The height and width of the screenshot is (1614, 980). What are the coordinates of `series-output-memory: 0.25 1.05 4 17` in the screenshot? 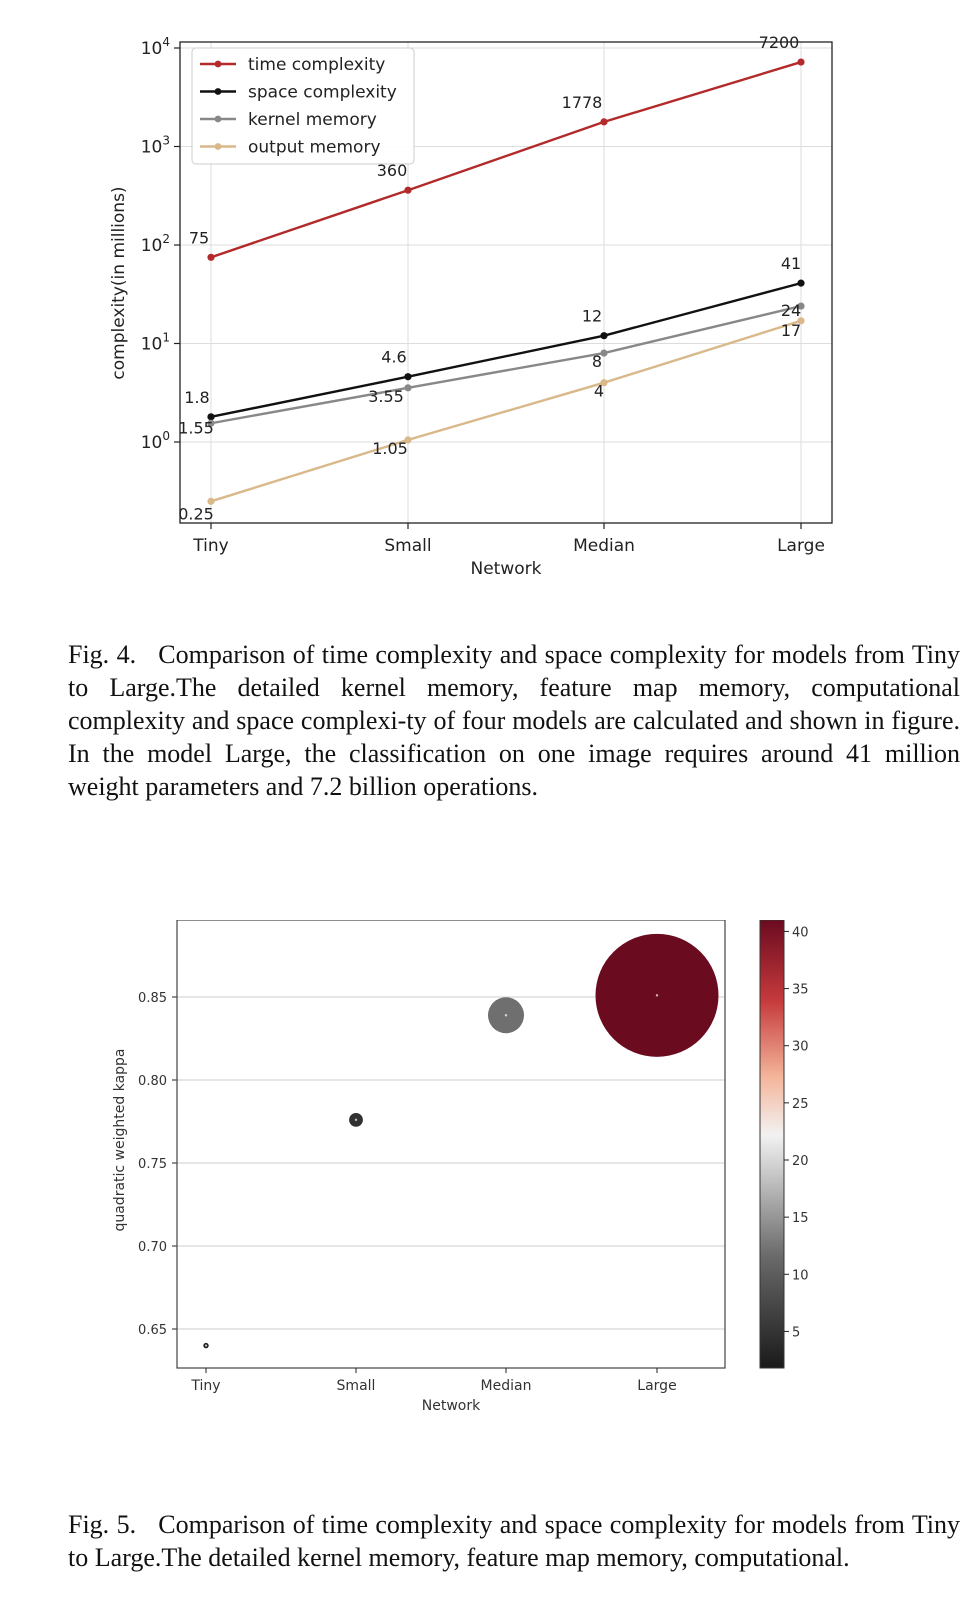 It's located at (491, 420).